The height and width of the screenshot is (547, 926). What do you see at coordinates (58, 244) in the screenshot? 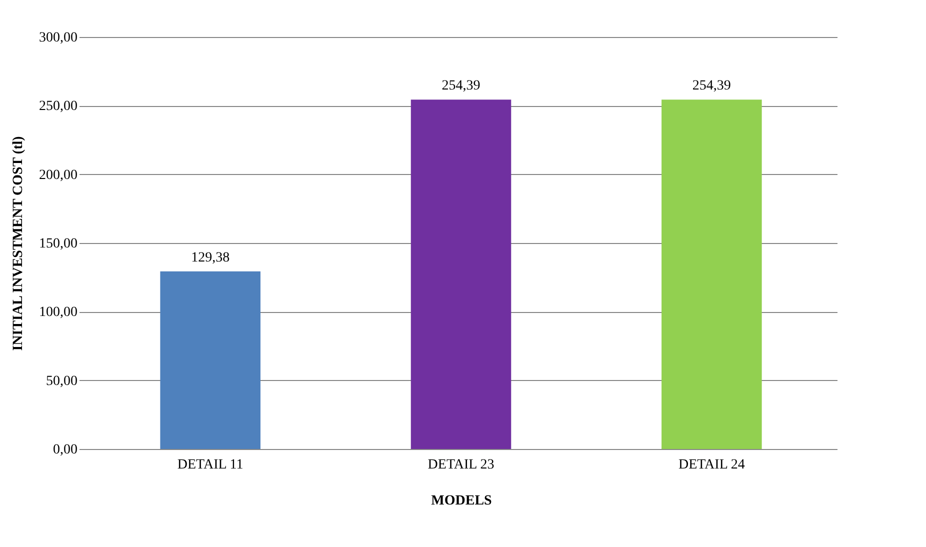
I see `y-tick-label: 150,00` at bounding box center [58, 244].